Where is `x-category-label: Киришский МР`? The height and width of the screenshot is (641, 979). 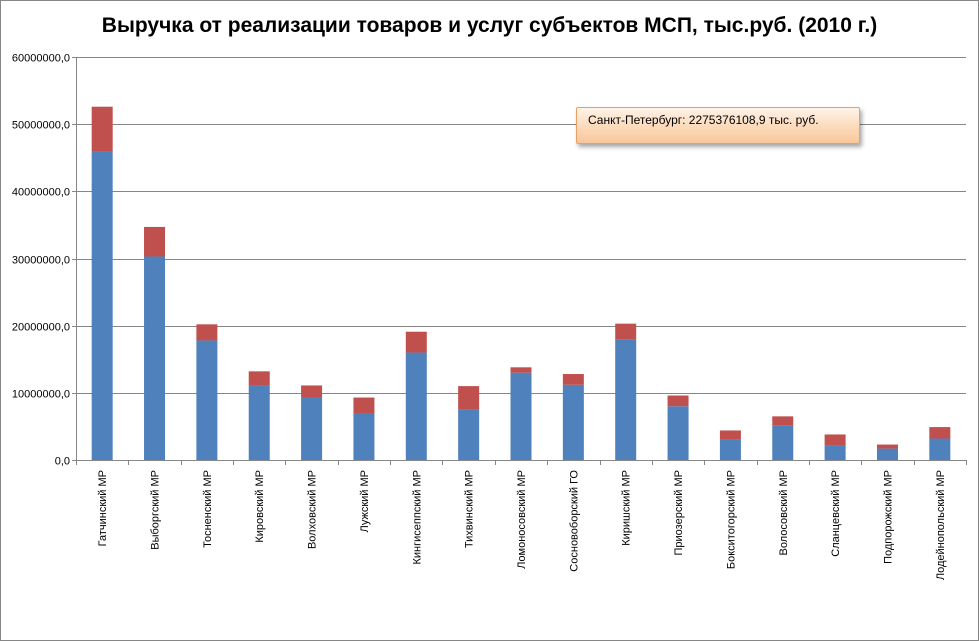 x-category-label: Киришский МР is located at coordinates (627, 508).